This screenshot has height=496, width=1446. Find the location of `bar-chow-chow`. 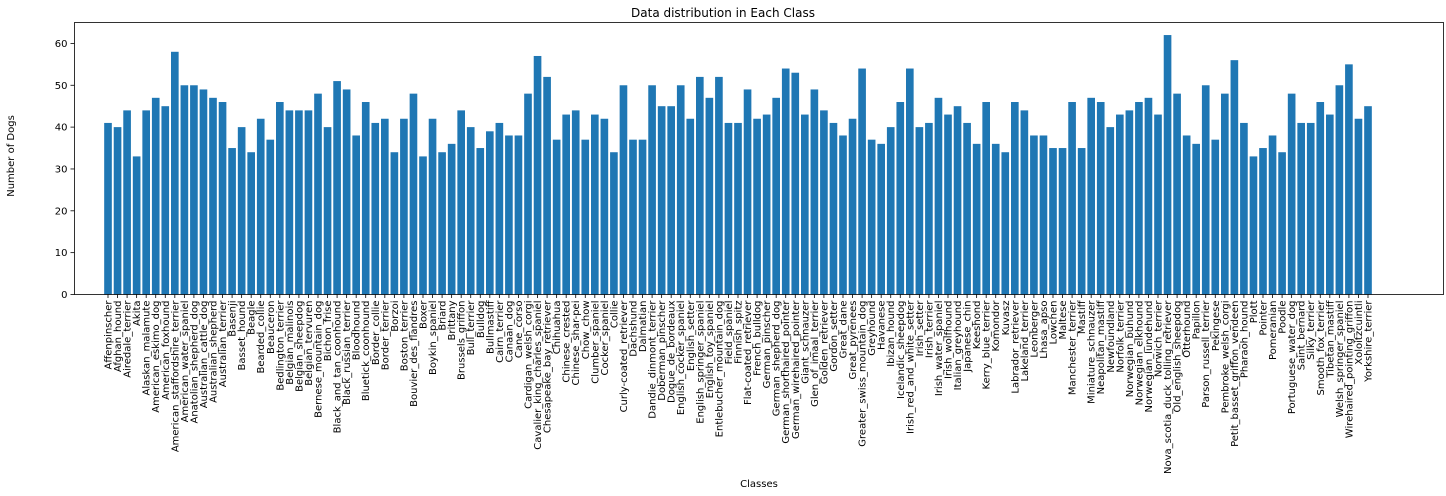

bar-chow-chow is located at coordinates (585, 217).